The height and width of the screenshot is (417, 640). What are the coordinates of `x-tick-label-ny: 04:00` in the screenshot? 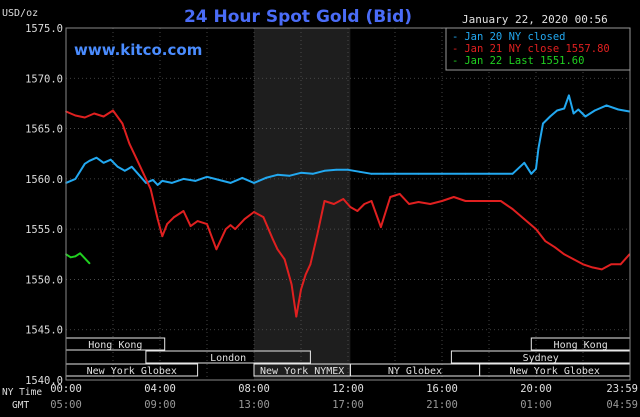 It's located at (160, 389).